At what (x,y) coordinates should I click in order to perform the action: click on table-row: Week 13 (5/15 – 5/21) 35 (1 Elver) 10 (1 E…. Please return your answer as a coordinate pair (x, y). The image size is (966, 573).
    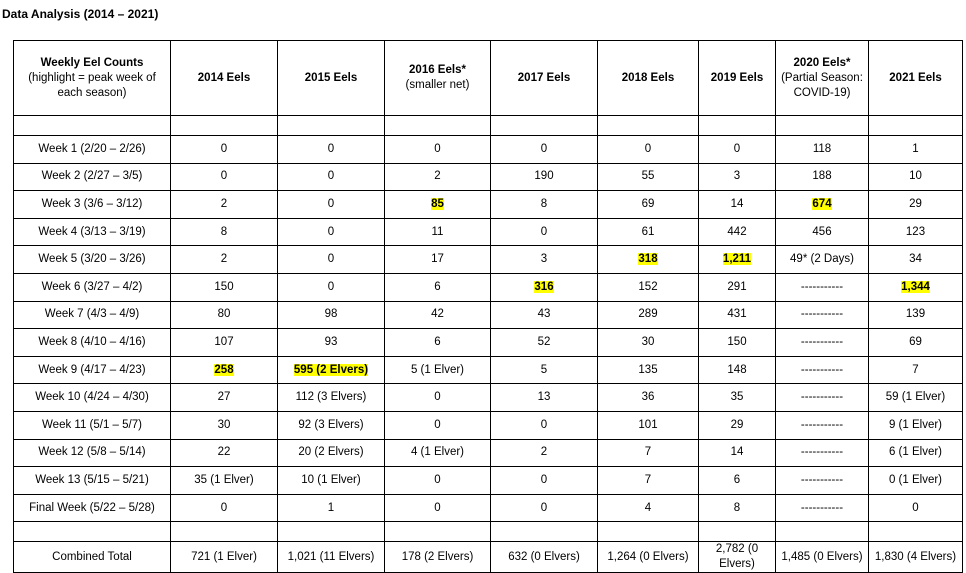
    Looking at the image, I should click on (488, 480).